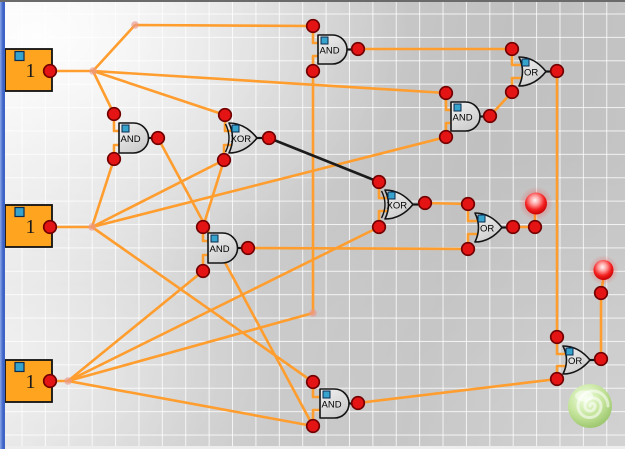  I want to click on spiral-ball, so click(590, 406).